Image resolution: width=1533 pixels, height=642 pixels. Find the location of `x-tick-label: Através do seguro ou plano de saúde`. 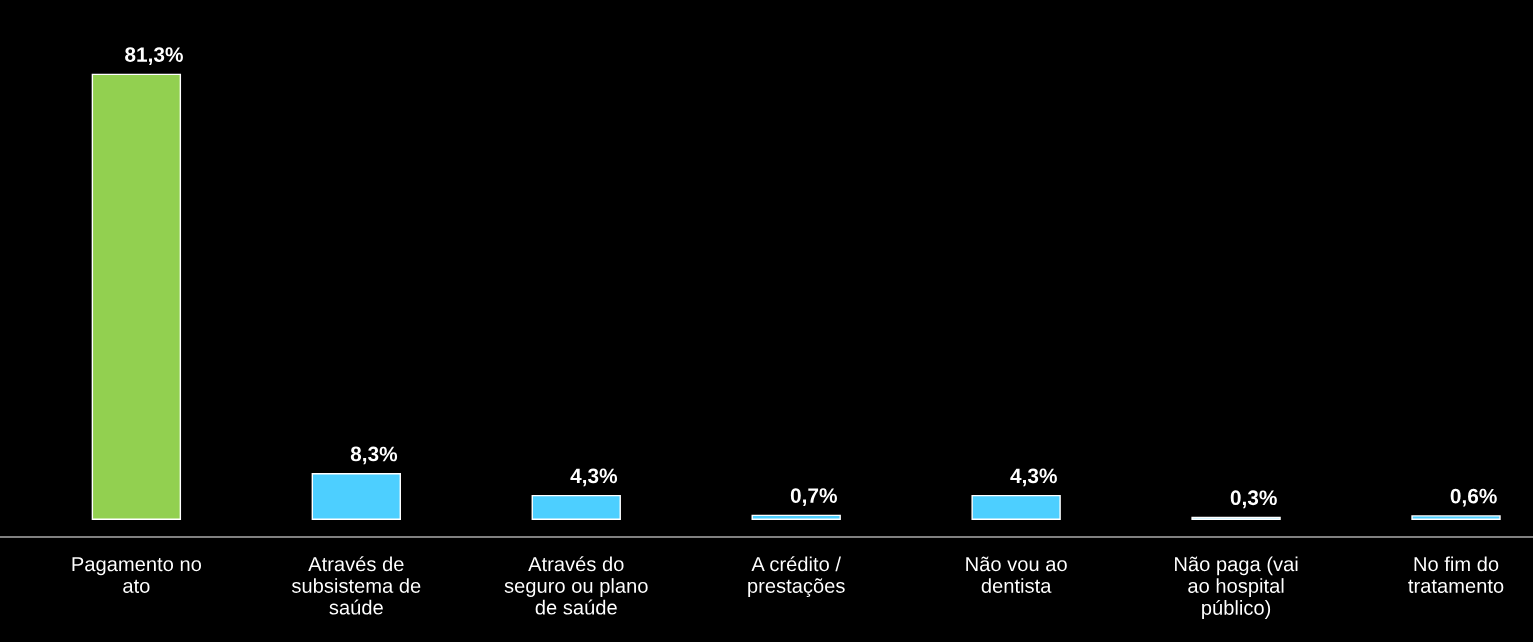

x-tick-label: Através do seguro ou plano de saúde is located at coordinates (576, 585).